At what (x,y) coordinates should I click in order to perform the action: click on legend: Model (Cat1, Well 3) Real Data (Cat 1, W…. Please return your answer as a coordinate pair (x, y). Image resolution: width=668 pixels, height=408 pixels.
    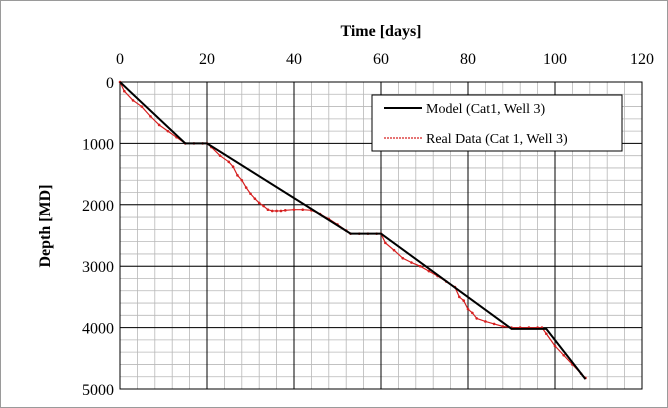
    Looking at the image, I should click on (497, 123).